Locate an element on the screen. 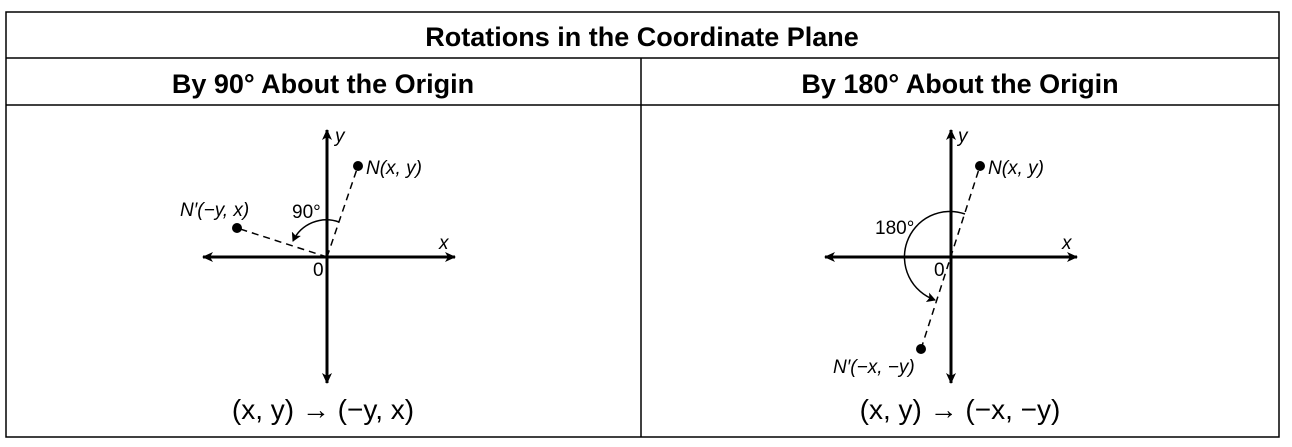 Image resolution: width=1292 pixels, height=447 pixels. table-title: Rotations in the Coordinate Plane is located at coordinates (642, 37).